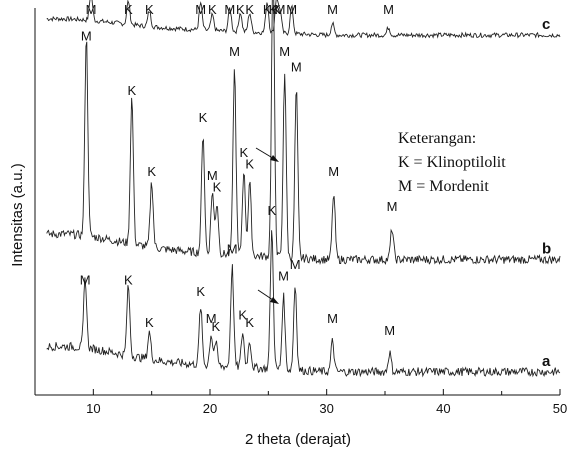  What do you see at coordinates (546, 249) in the screenshot?
I see `series-label-b: b` at bounding box center [546, 249].